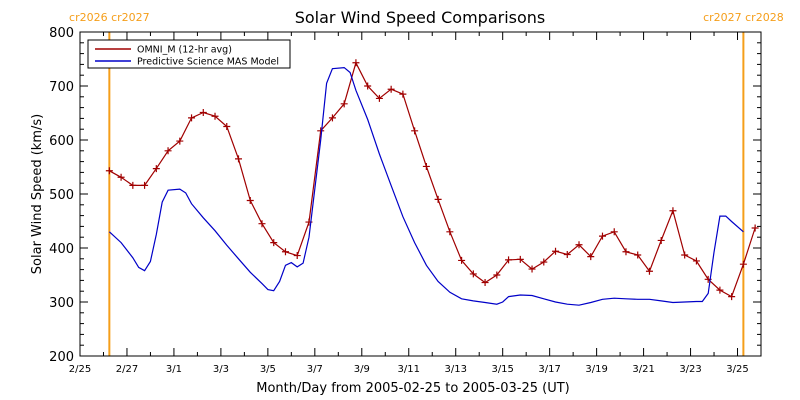 The width and height of the screenshot is (800, 400). I want to click on y-tick-label: 300, so click(61, 303).